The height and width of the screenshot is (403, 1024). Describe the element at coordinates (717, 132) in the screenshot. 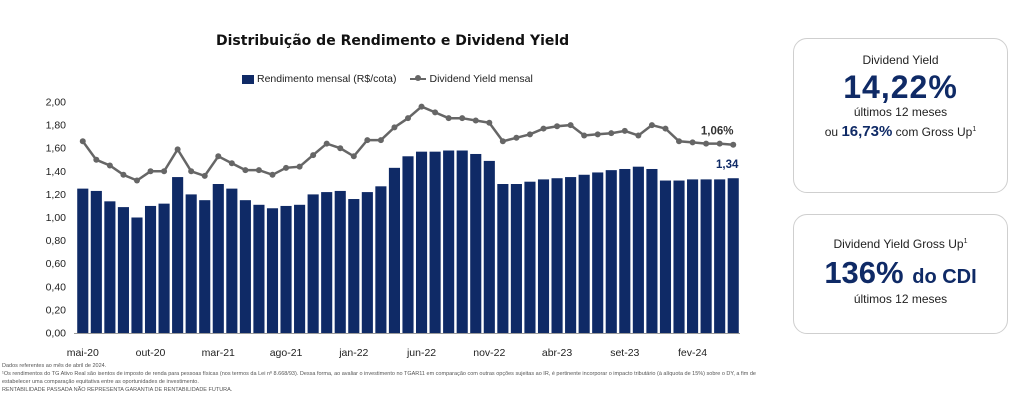

I see `last-yield-label: 1,06%` at that location.